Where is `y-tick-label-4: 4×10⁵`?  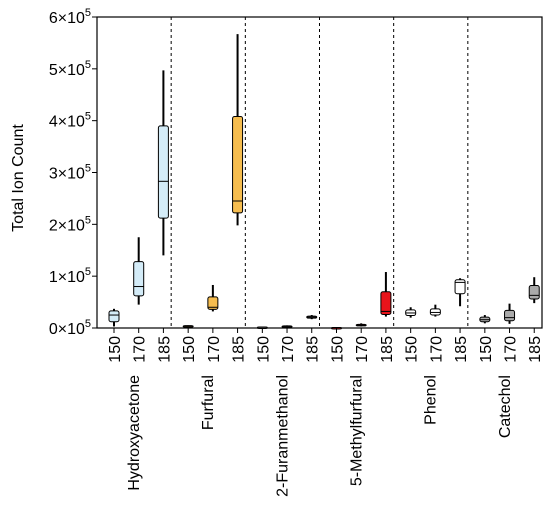
y-tick-label-4: 4×10⁵ is located at coordinates (70, 121).